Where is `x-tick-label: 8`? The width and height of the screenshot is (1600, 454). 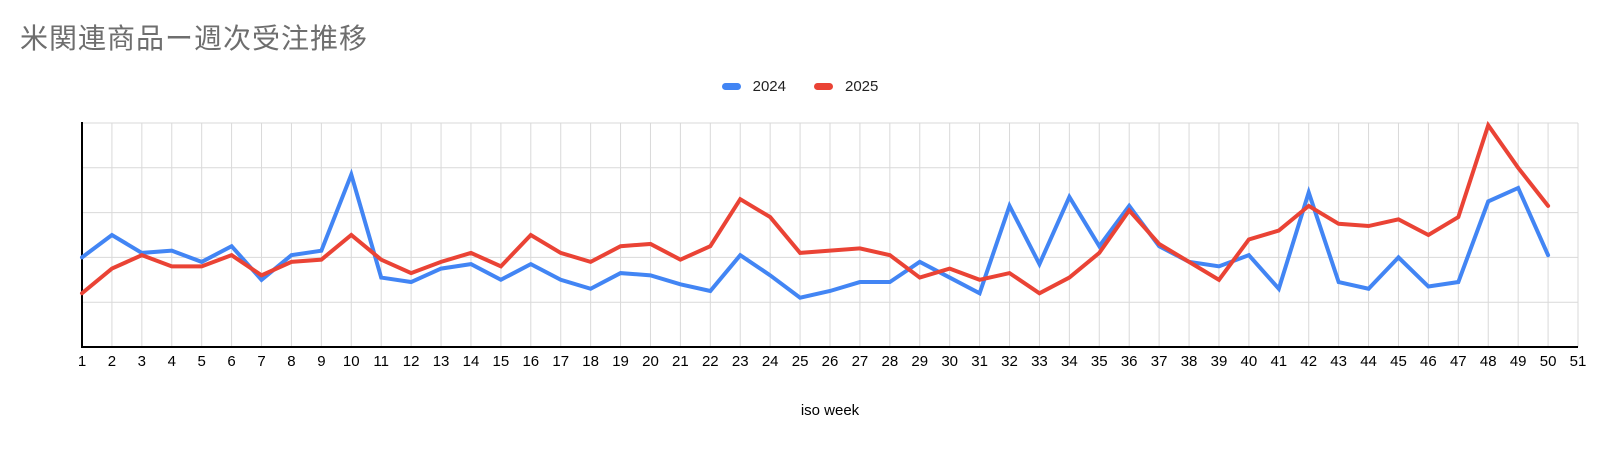 x-tick-label: 8 is located at coordinates (291, 361).